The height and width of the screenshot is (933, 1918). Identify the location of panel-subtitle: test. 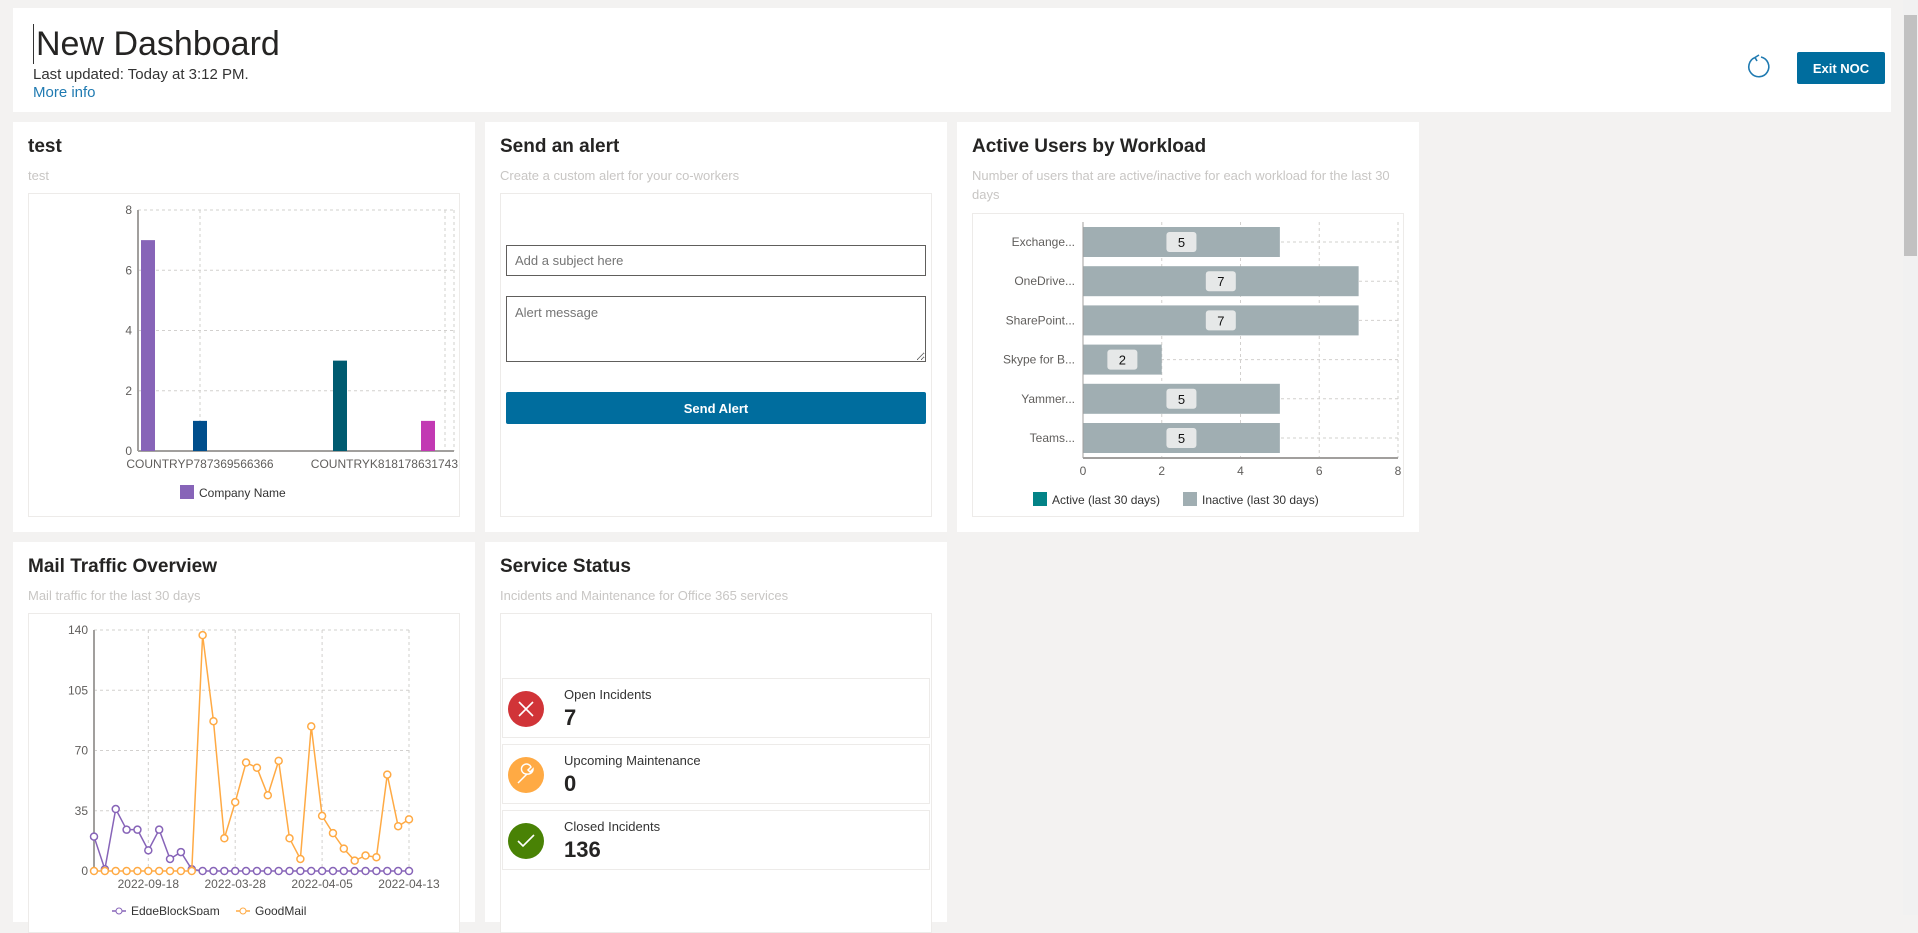
(38, 175).